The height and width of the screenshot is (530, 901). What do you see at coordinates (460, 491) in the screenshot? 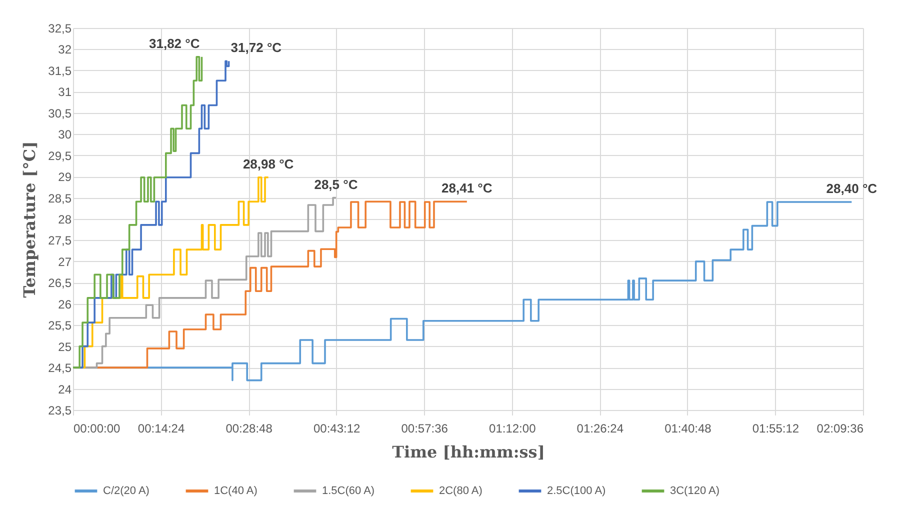
I see `legend-label: 2C(80 A)` at bounding box center [460, 491].